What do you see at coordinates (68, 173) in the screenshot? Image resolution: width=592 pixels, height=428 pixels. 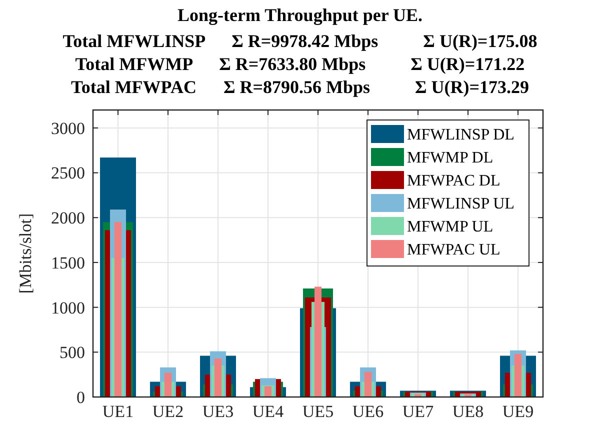 I see `y-tick-label: 2500` at bounding box center [68, 173].